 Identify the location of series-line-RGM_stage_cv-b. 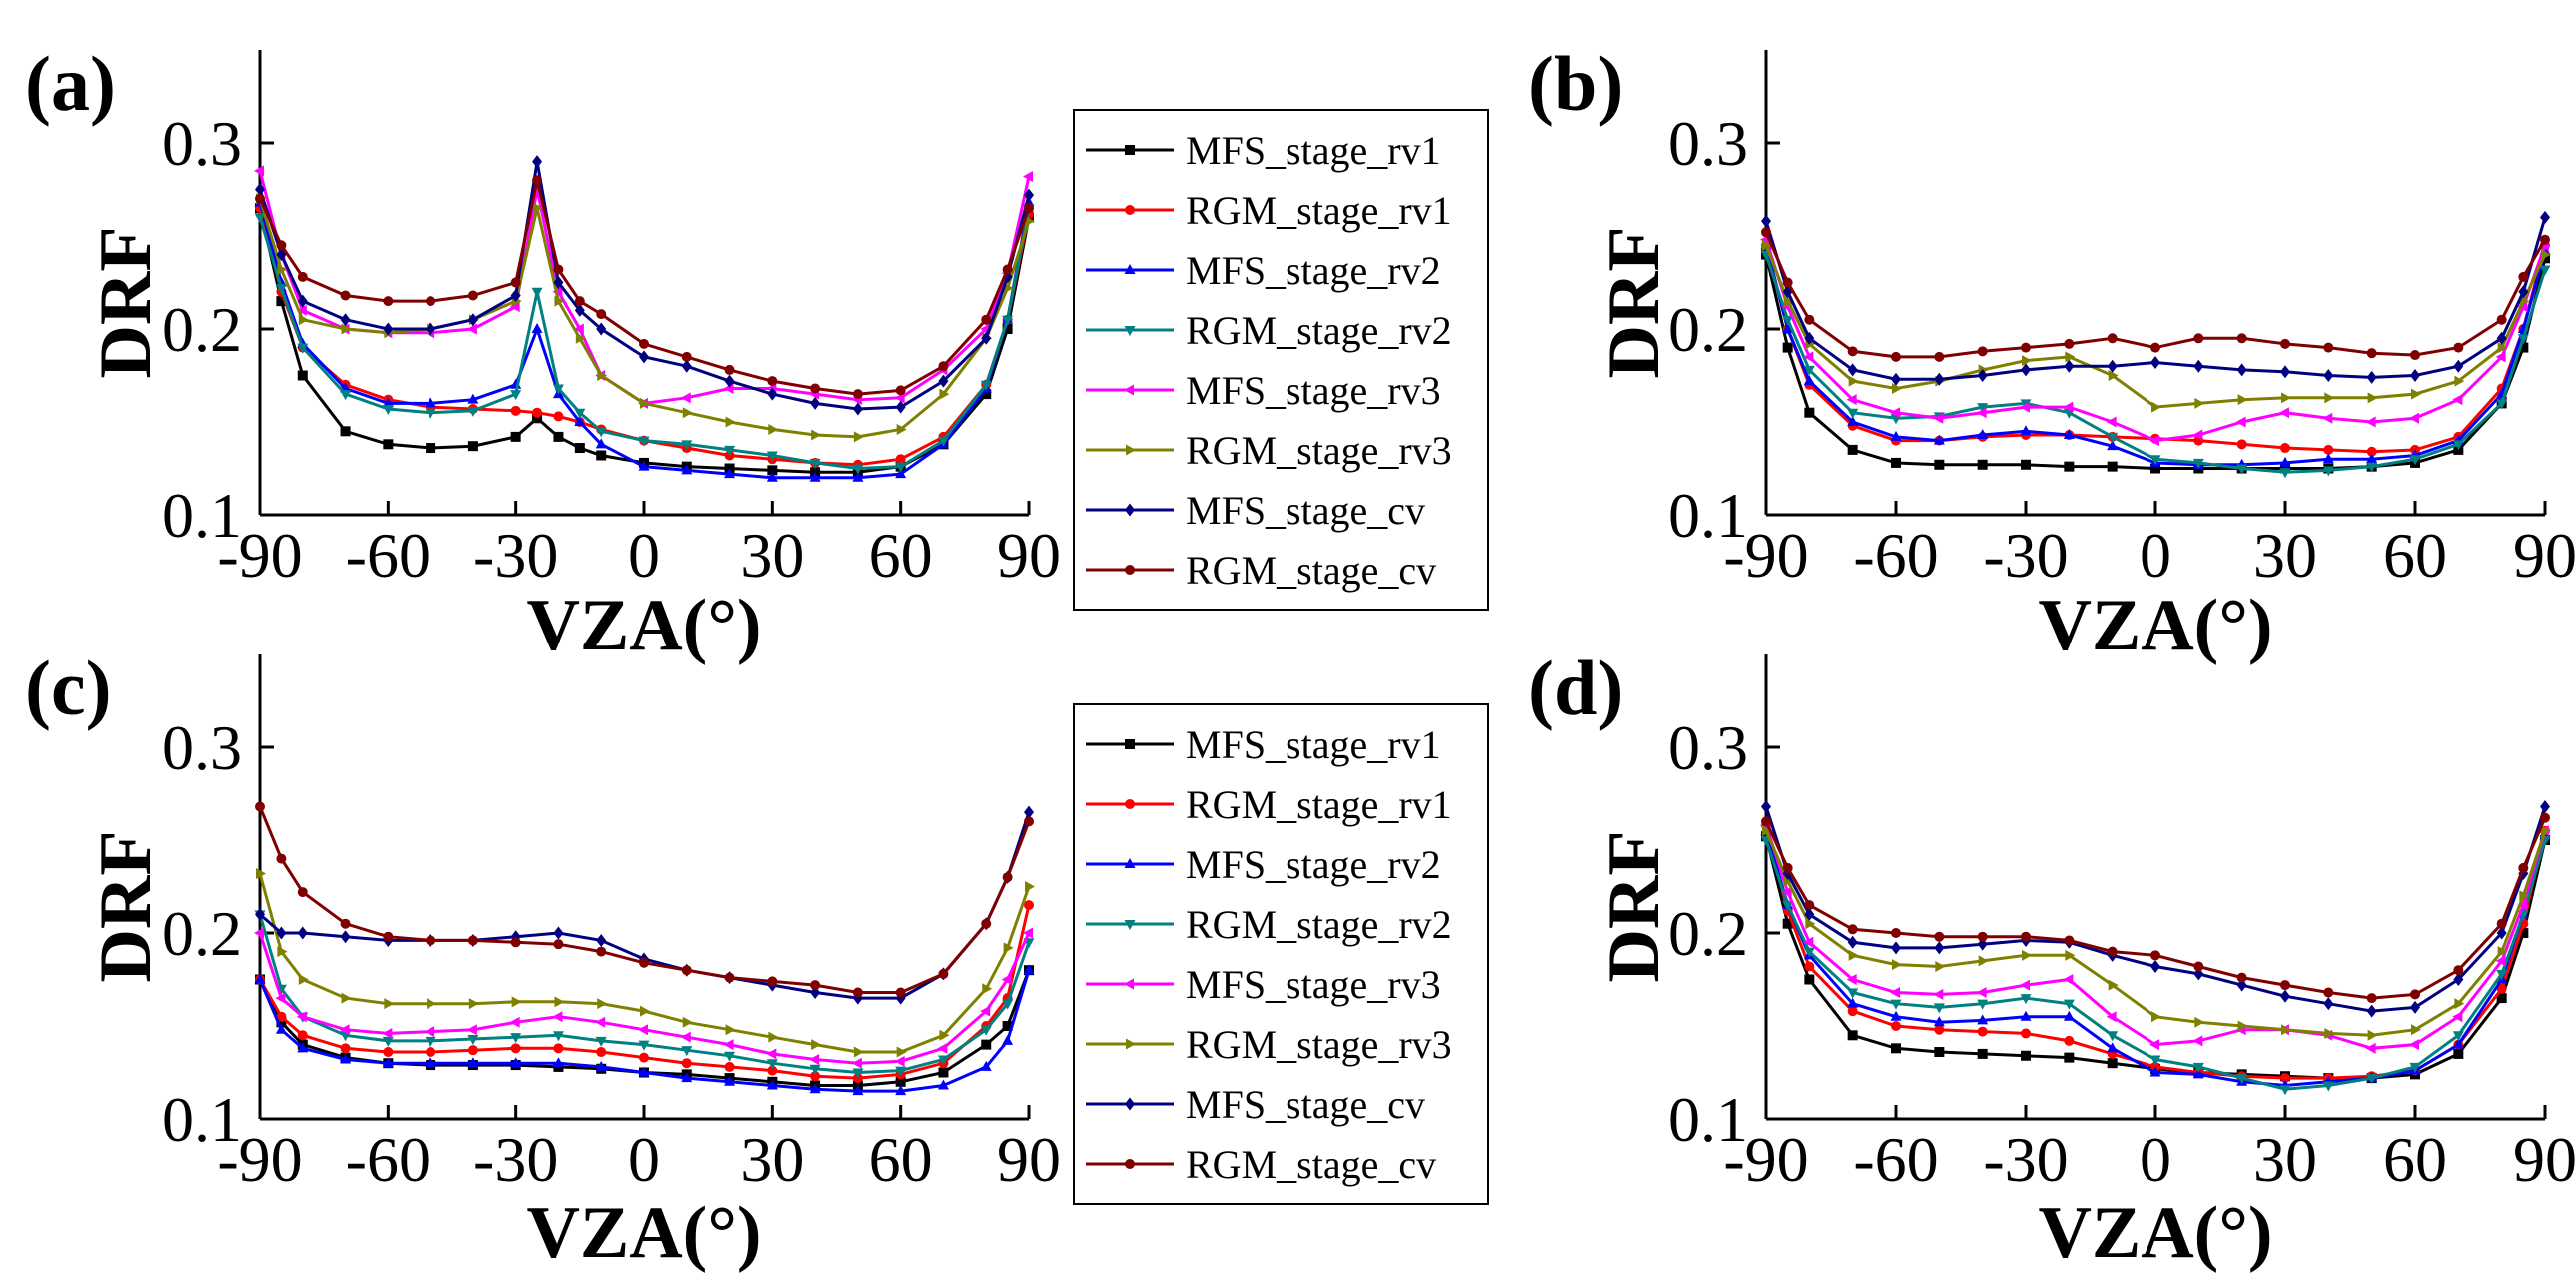
(2156, 295).